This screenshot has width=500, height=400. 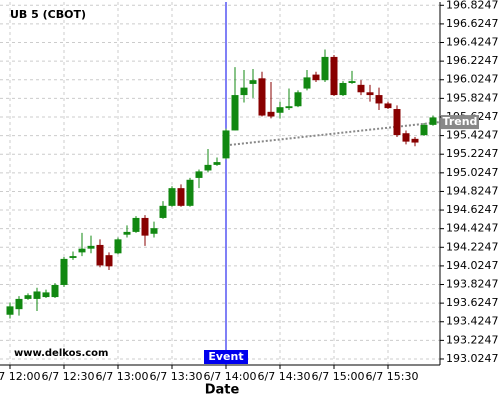 What do you see at coordinates (472, 246) in the screenshot?
I see `y-tick-label: 194.2247` at bounding box center [472, 246].